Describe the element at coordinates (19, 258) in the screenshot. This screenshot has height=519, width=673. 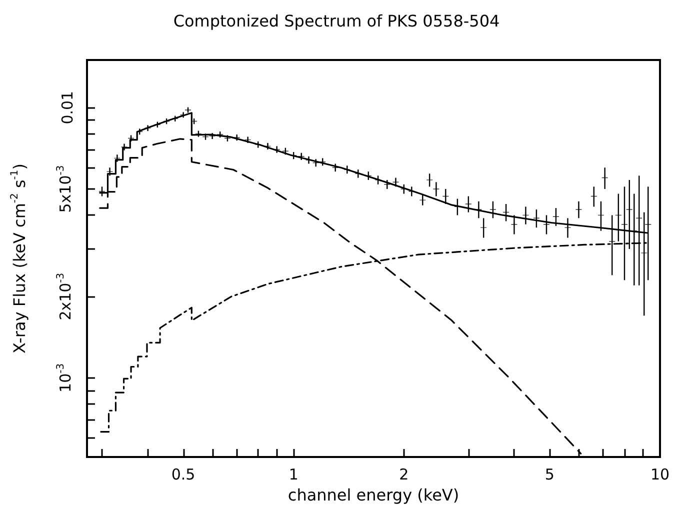
I see `y-axis-title: X-ray Flux (keV cm-2 s-1)` at that location.